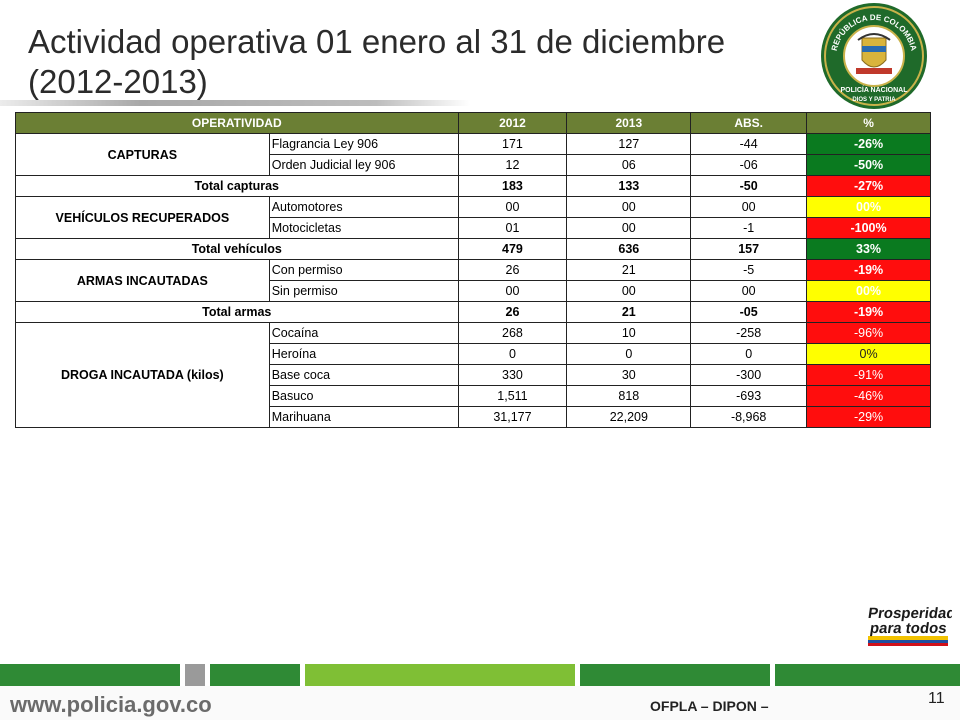 The width and height of the screenshot is (960, 720). Describe the element at coordinates (749, 417) in the screenshot. I see `cell-abs: -8,968` at that location.